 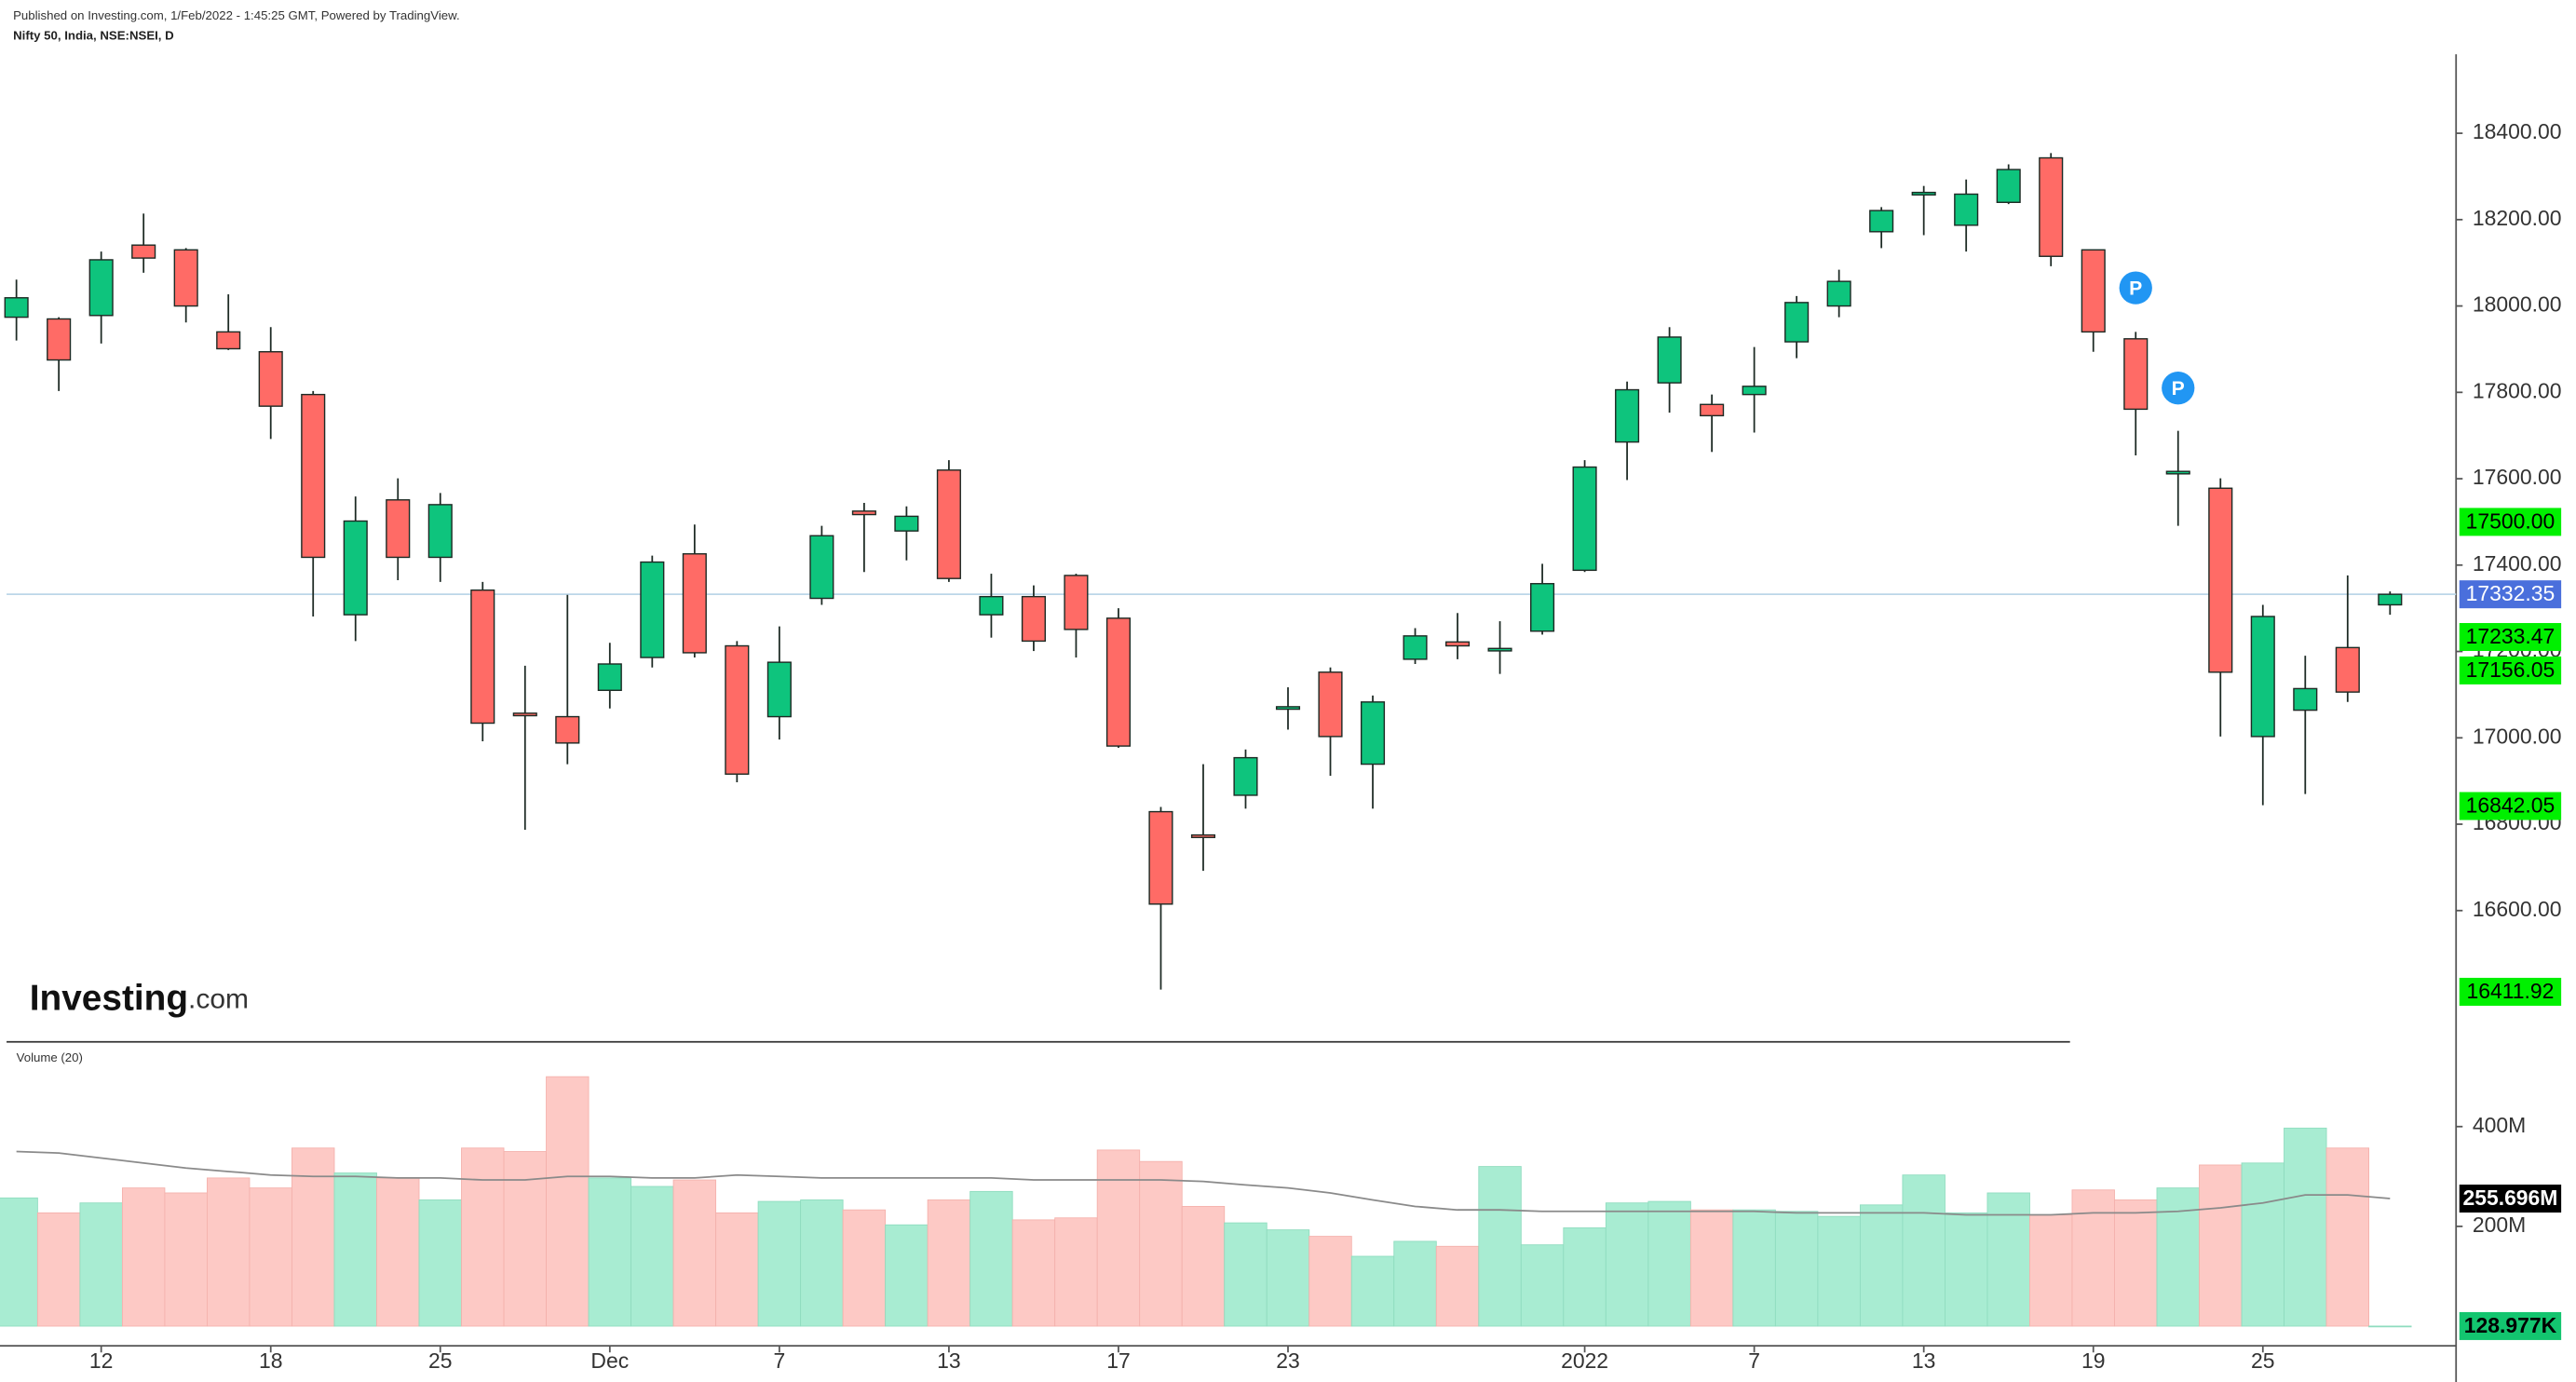 What do you see at coordinates (2517, 131) in the screenshot?
I see `y-tick-label: 18400.00` at bounding box center [2517, 131].